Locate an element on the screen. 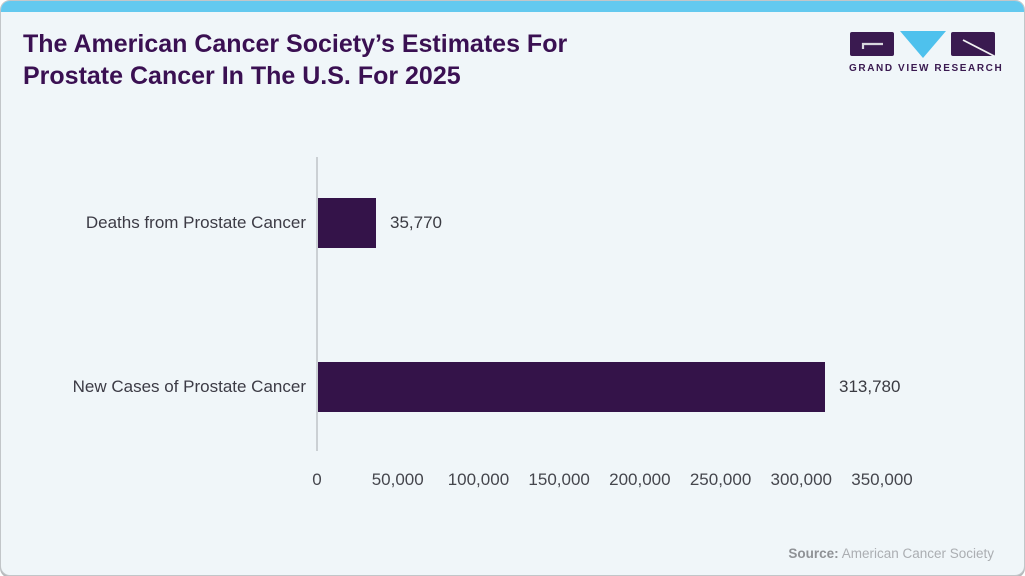 This screenshot has height=576, width=1025. x-tick-label: 50,000 is located at coordinates (397, 479).